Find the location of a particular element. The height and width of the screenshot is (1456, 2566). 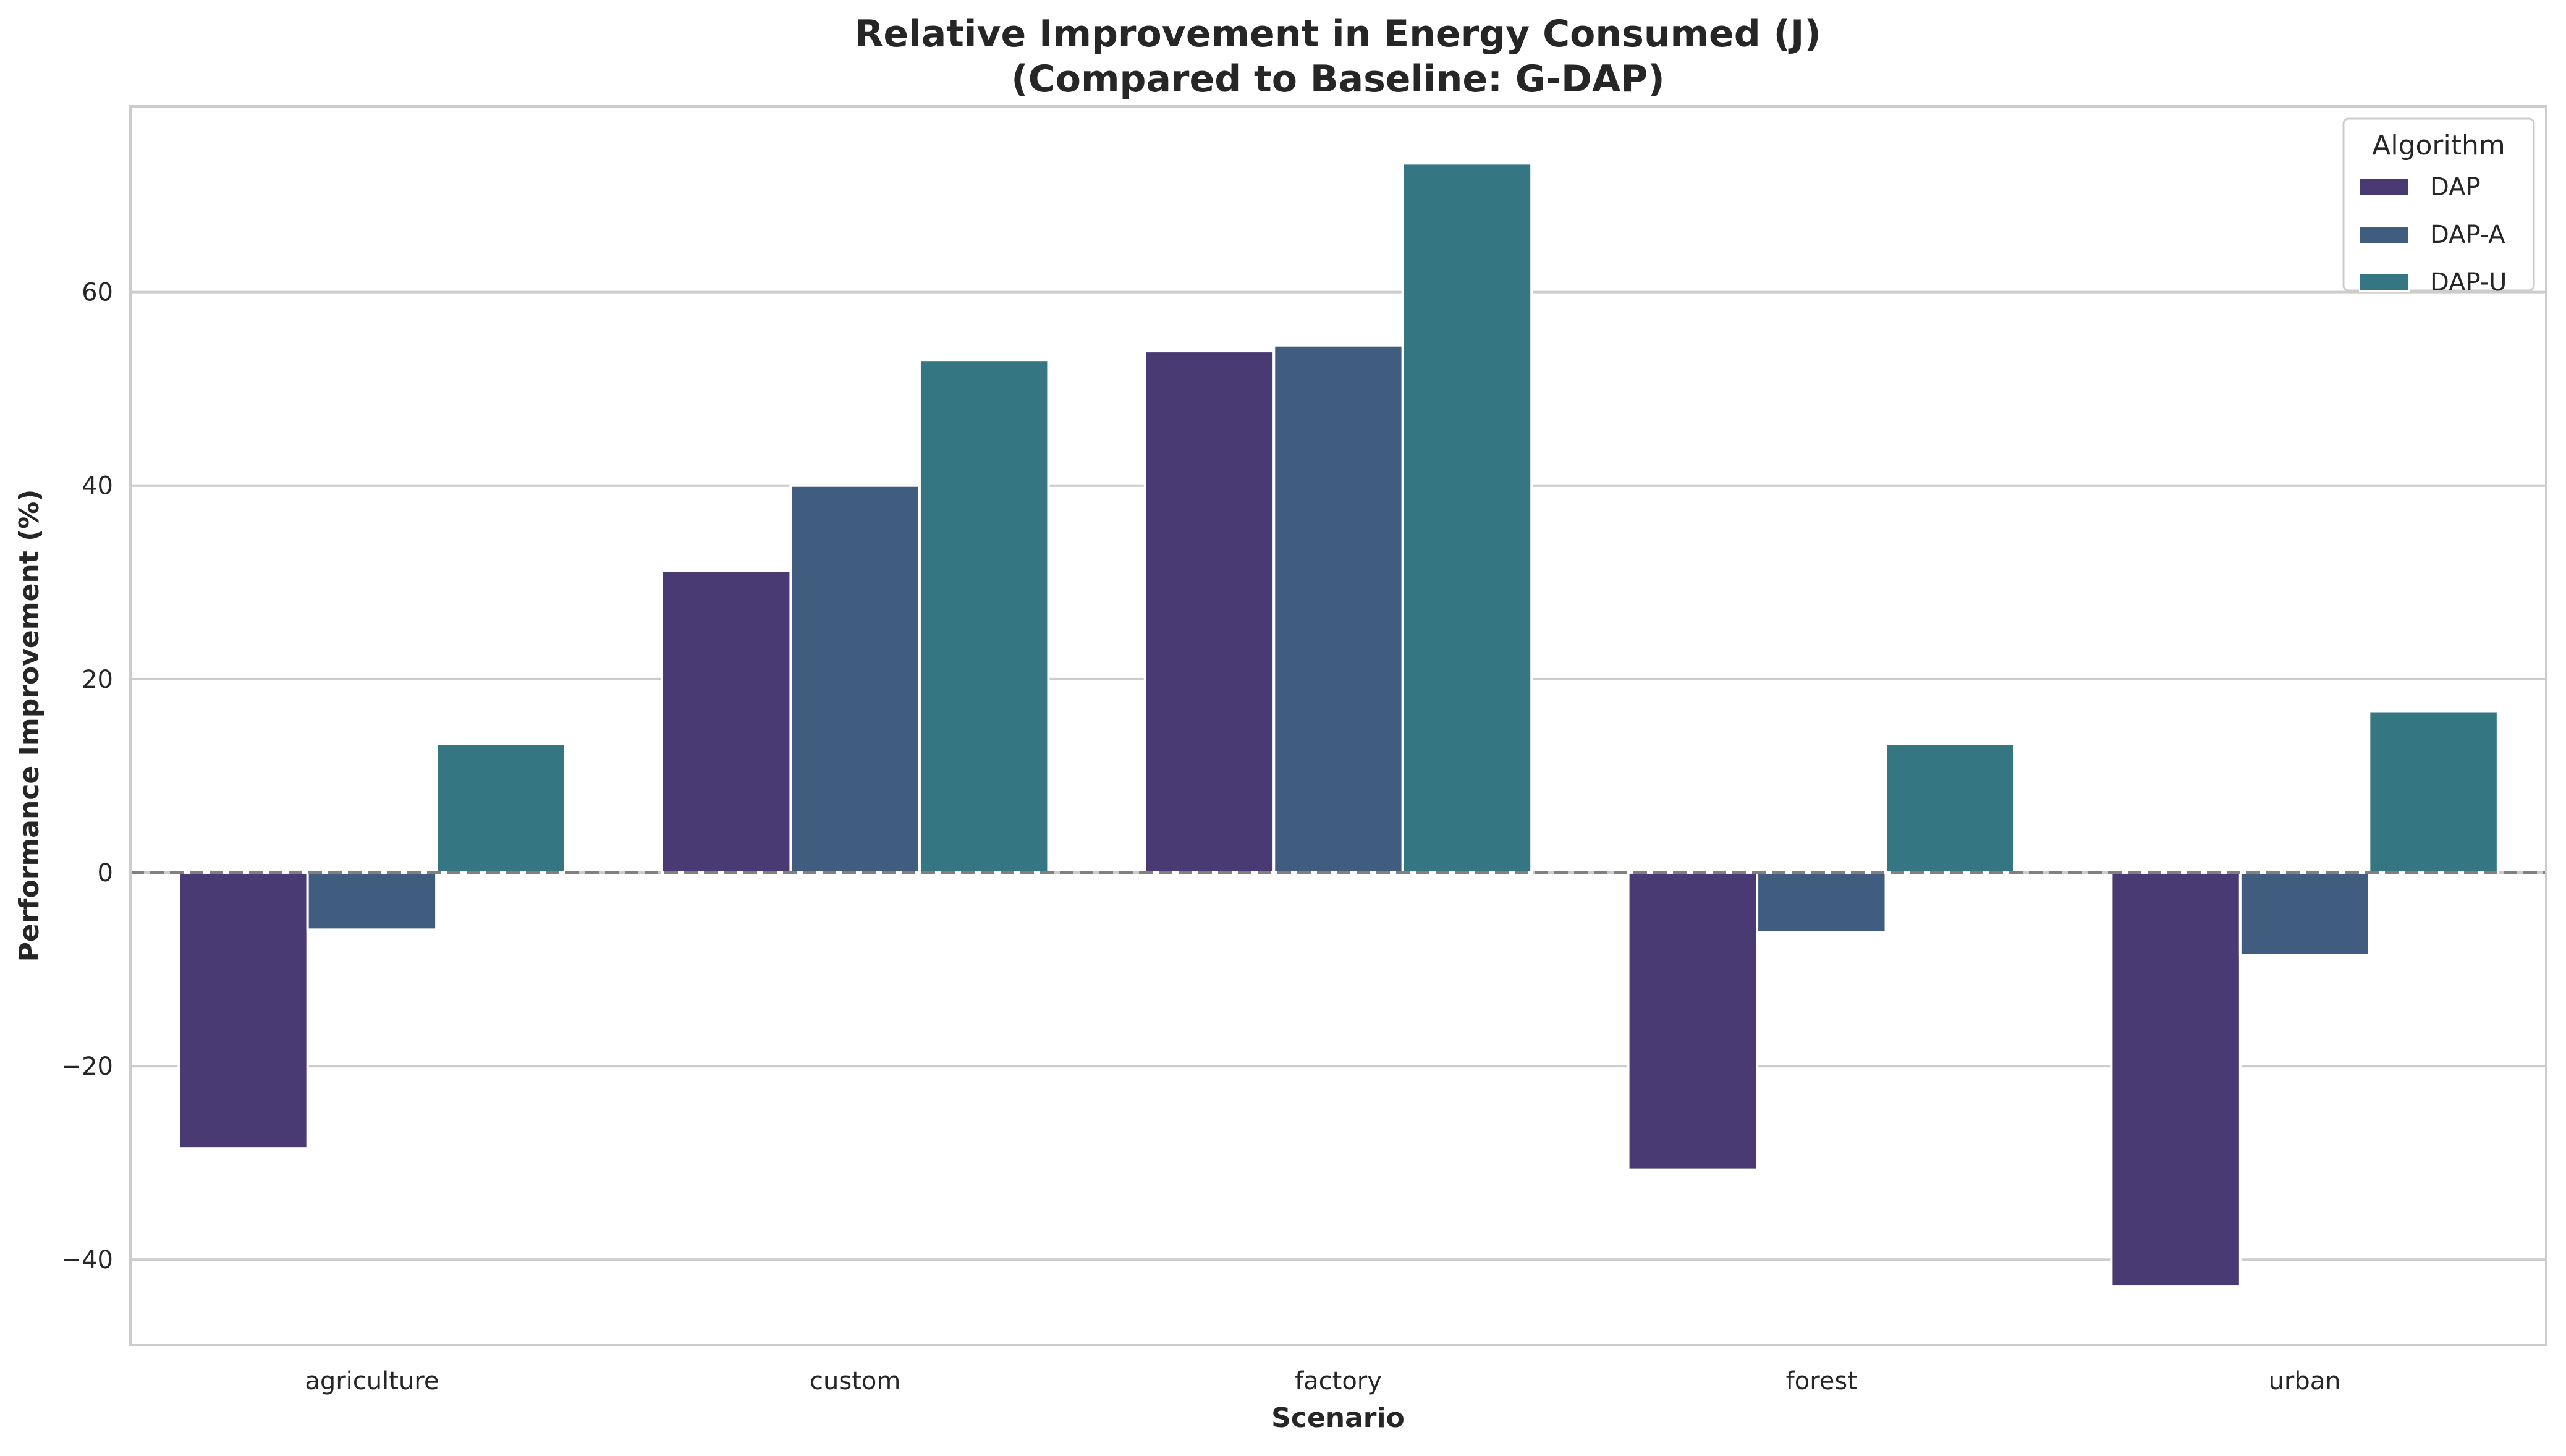

legend-swatch-dap-a is located at coordinates (2384, 235).